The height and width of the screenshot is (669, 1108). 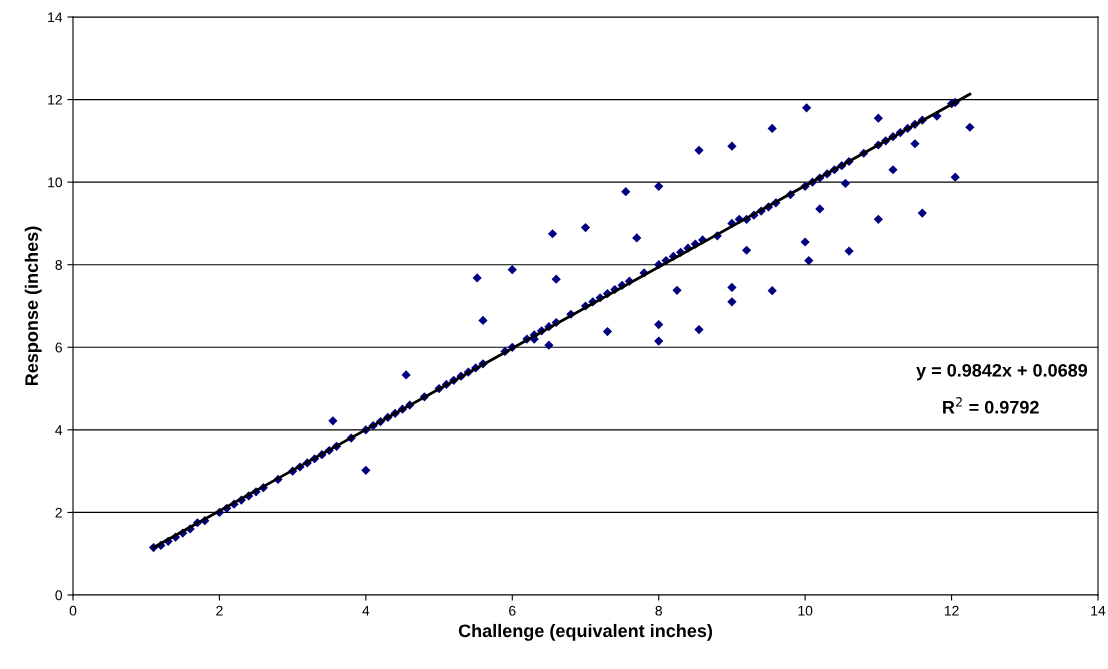 What do you see at coordinates (1002, 372) in the screenshot?
I see `annotation: y = 0.9842x + 0.0689` at bounding box center [1002, 372].